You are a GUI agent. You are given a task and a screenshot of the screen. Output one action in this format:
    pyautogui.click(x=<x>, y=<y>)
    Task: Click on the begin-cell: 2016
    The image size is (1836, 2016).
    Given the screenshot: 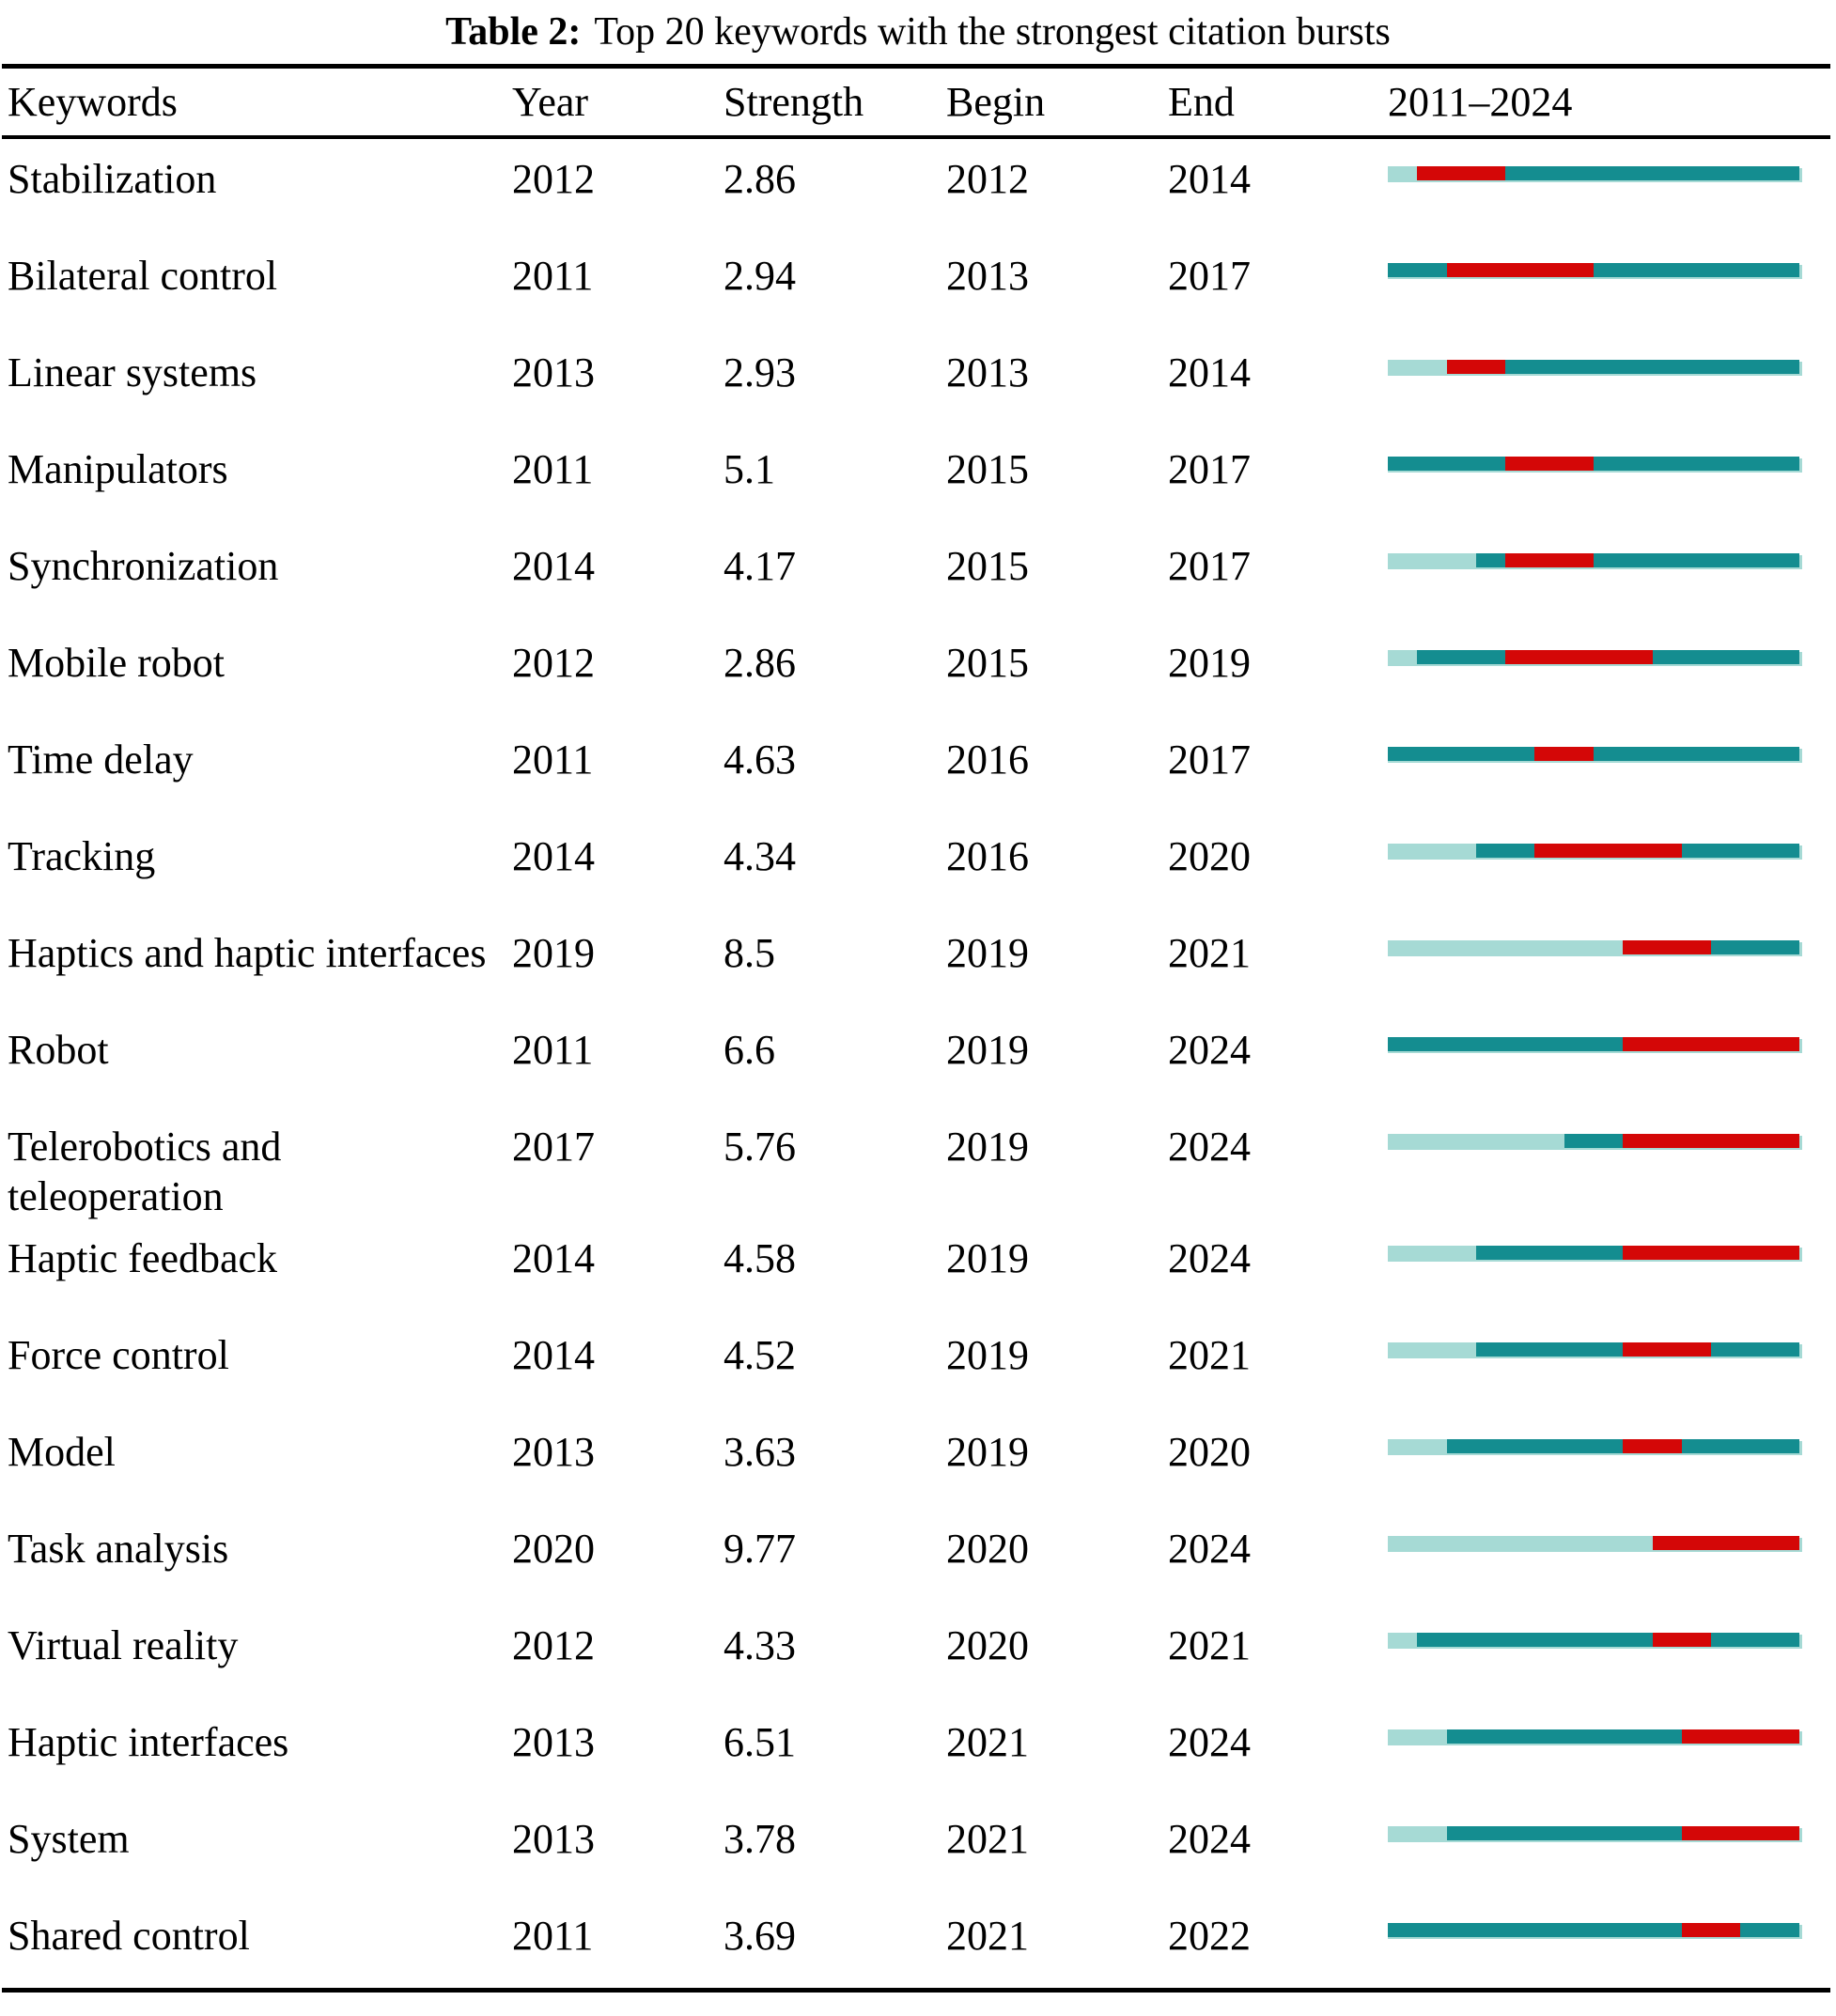 What is the action you would take?
    pyautogui.click(x=987, y=856)
    